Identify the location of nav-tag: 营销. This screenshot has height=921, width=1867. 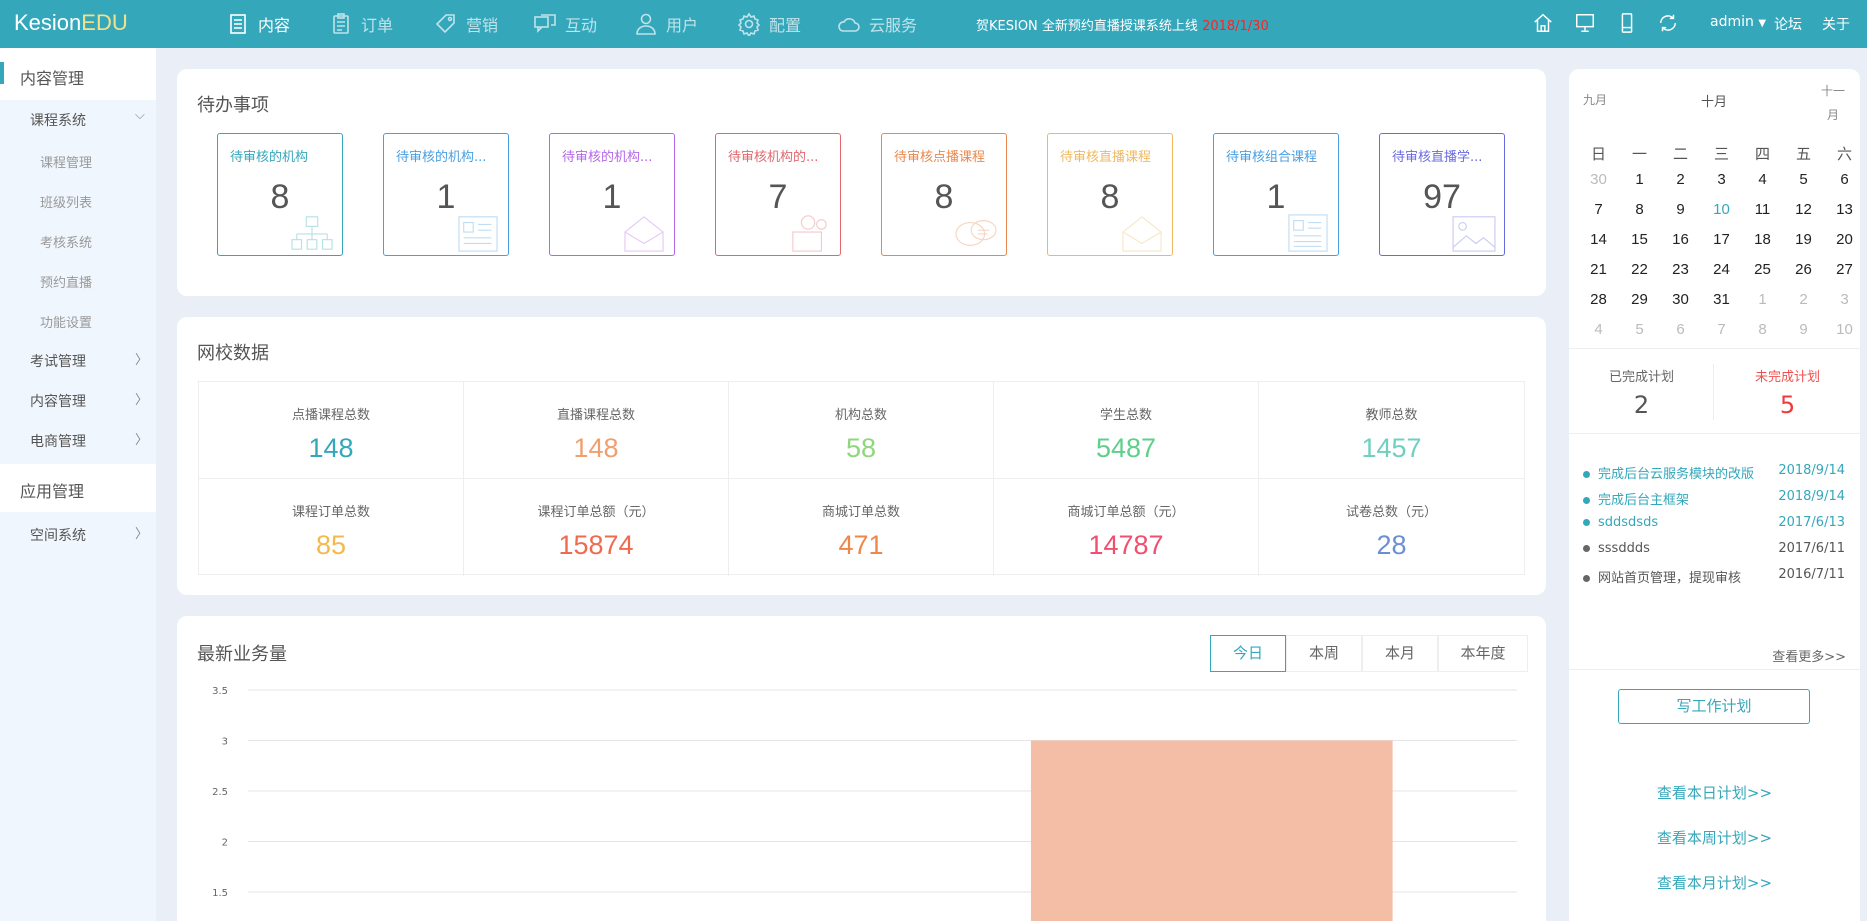
(466, 24).